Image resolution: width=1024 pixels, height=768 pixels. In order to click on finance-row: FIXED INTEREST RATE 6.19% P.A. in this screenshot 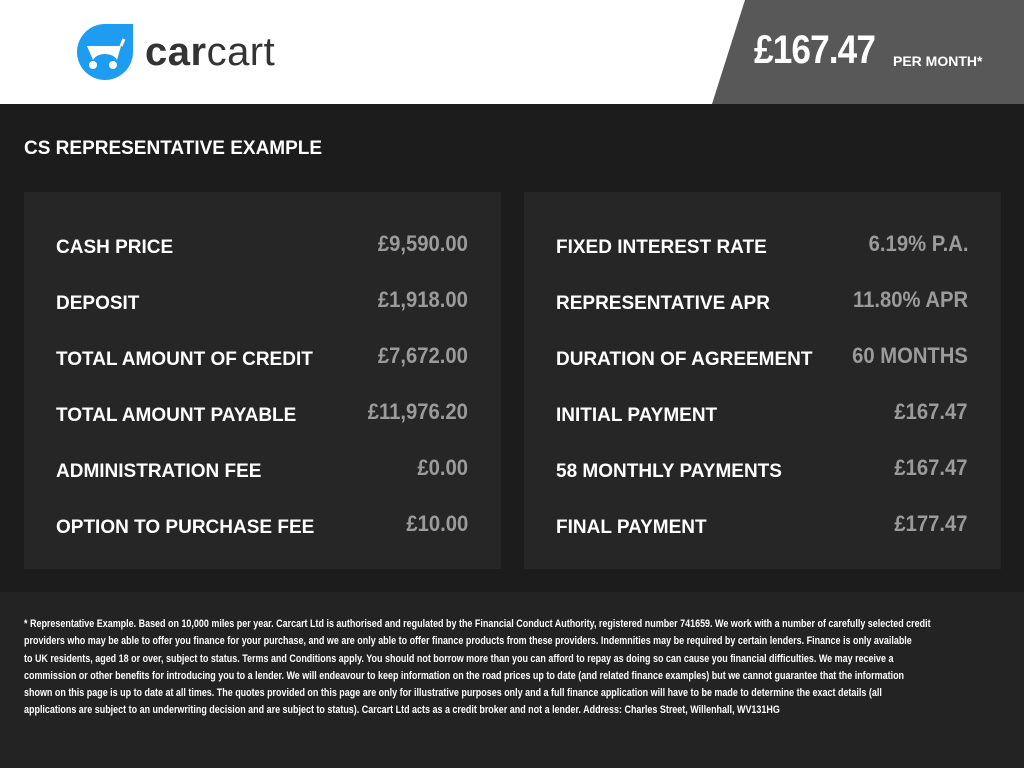, I will do `click(762, 244)`.